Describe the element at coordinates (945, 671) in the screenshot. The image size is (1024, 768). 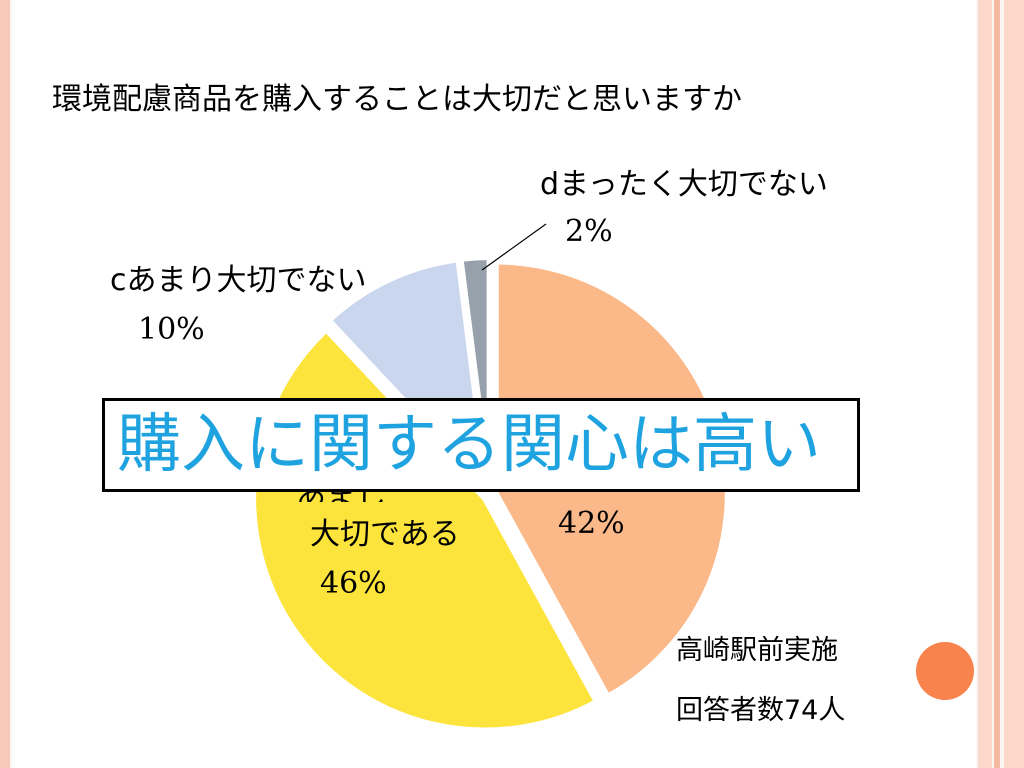
I see `decorative-circle` at that location.